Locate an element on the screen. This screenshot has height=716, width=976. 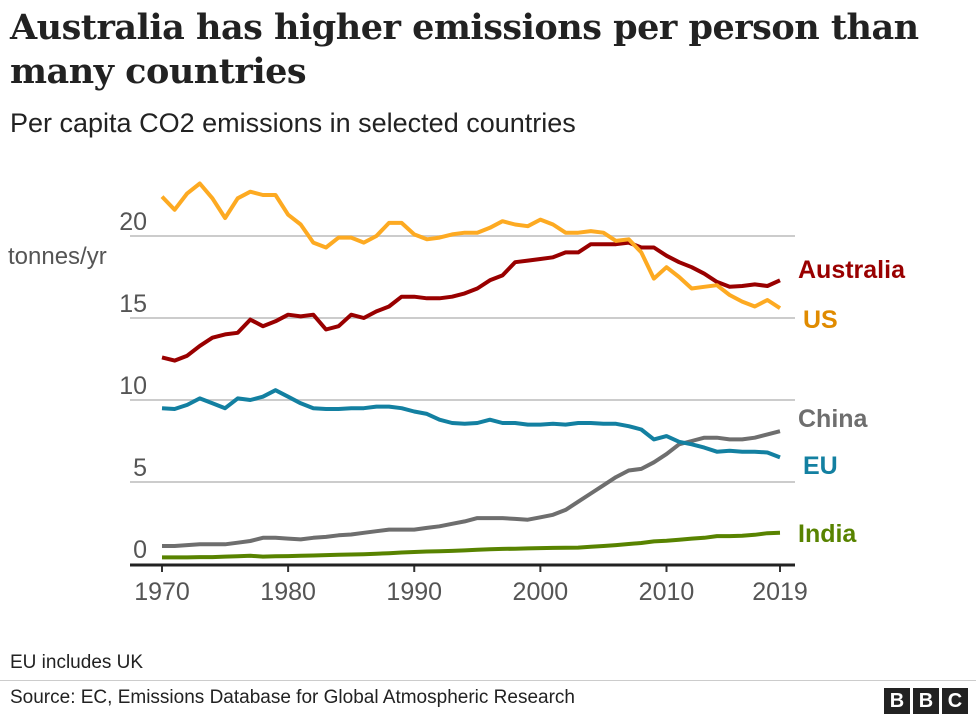
x-tick-label: 2019 is located at coordinates (780, 592).